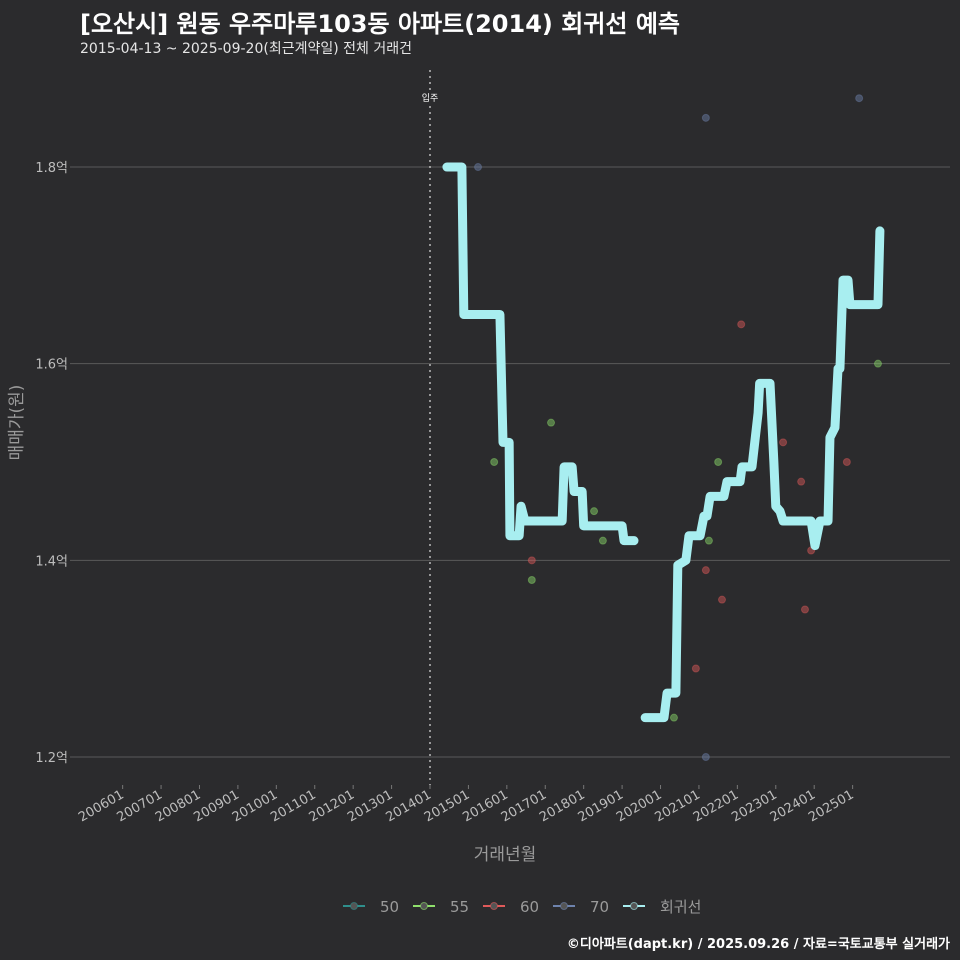 Image resolution: width=960 pixels, height=960 pixels. I want to click on y-tick-label: 1.6억, so click(51, 365).